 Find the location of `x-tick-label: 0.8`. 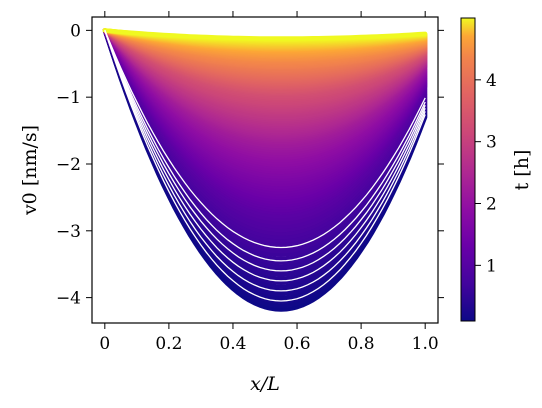

x-tick-label: 0.8 is located at coordinates (361, 344).